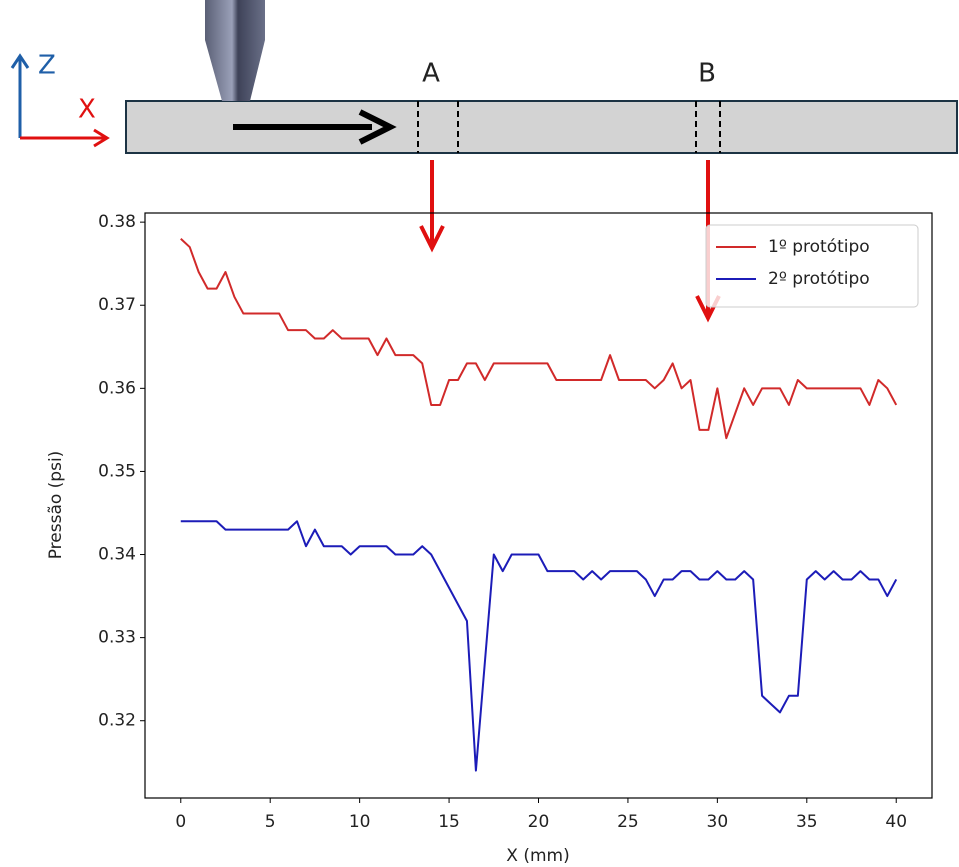  I want to click on section-lines, so click(569, 127).